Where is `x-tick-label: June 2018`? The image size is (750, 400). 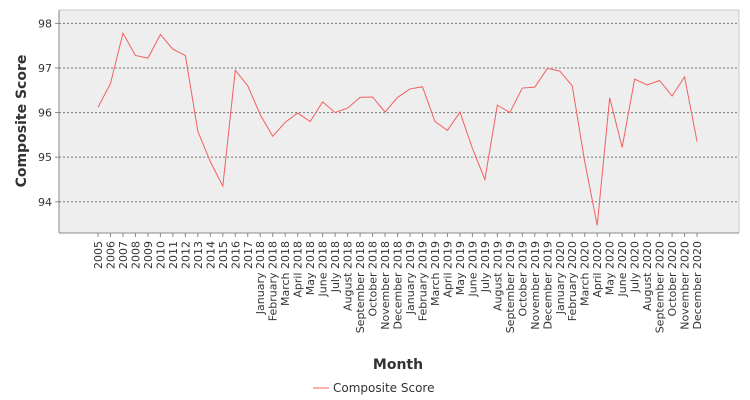
x-tick-label: June 2018 is located at coordinates (323, 269).